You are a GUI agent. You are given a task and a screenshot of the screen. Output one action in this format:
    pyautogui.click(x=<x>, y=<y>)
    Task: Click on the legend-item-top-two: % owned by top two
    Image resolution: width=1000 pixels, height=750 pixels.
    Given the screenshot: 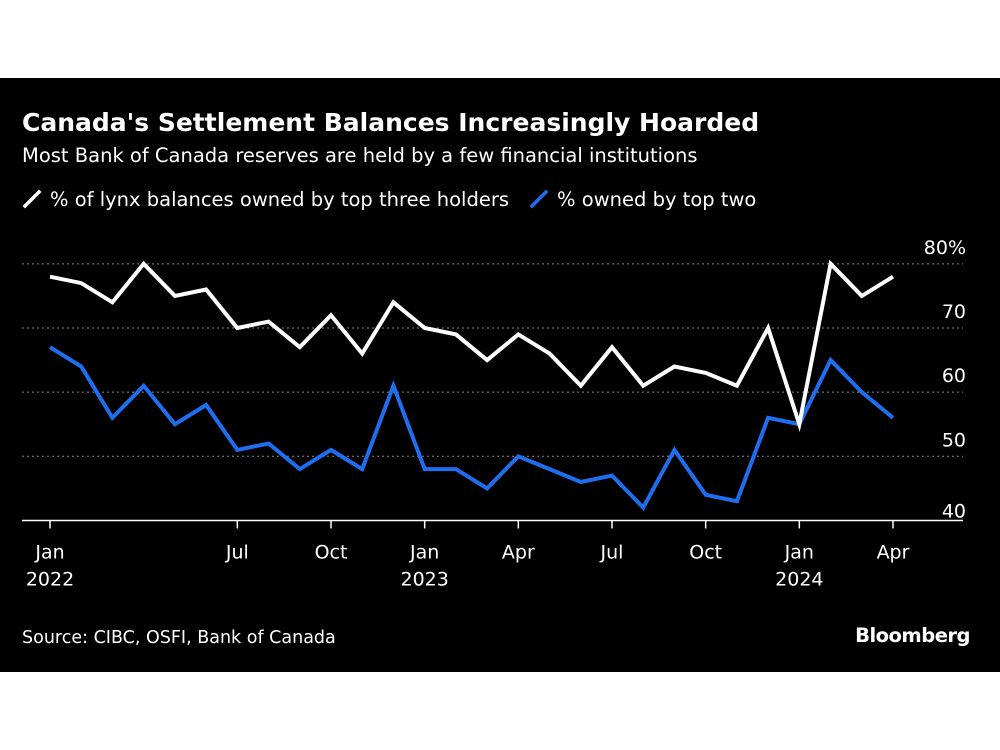 What is the action you would take?
    pyautogui.click(x=642, y=199)
    